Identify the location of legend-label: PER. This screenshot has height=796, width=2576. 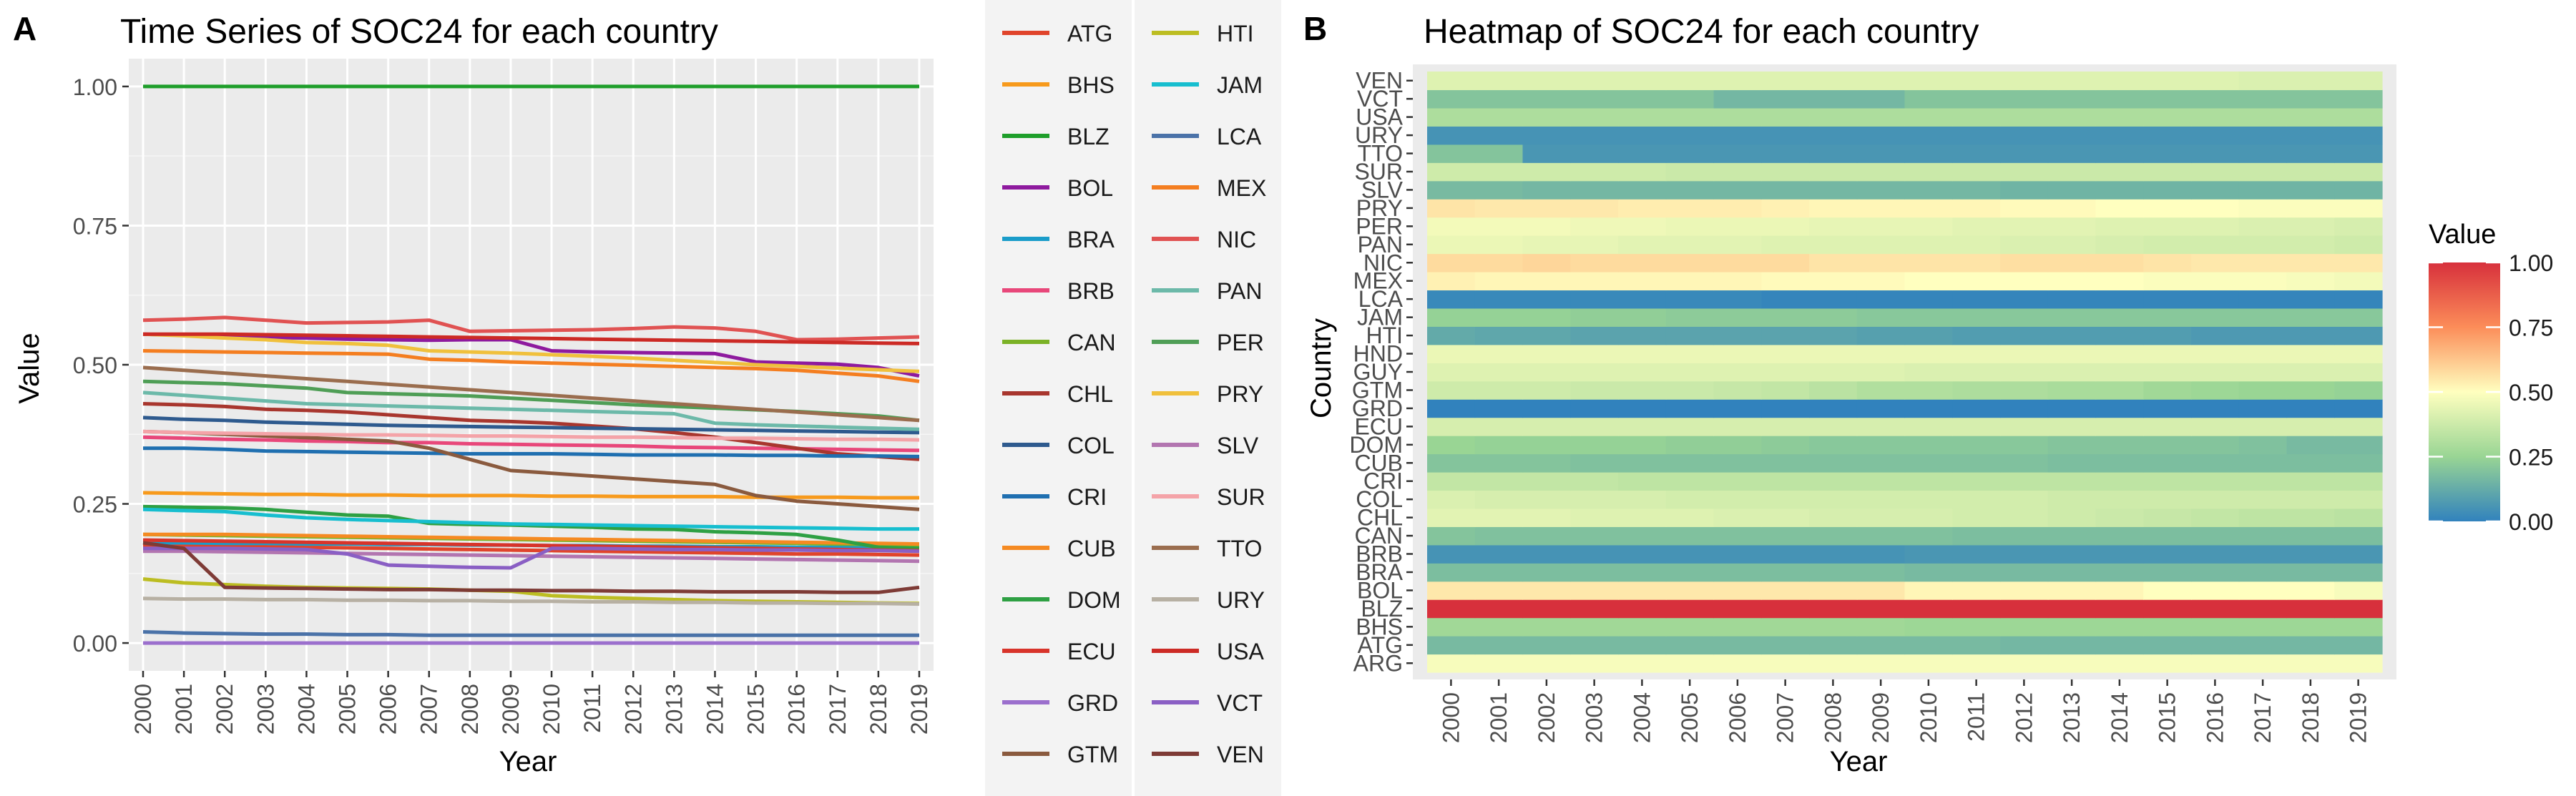
(1240, 343).